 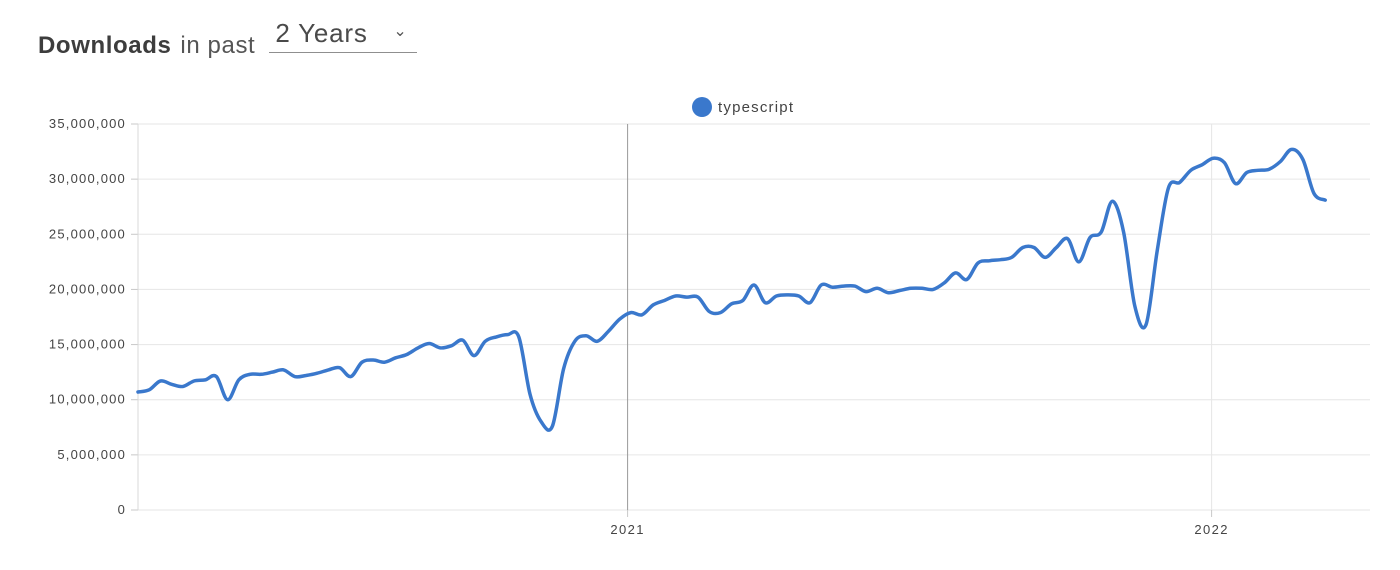 I want to click on legend-swatch, so click(x=702, y=107).